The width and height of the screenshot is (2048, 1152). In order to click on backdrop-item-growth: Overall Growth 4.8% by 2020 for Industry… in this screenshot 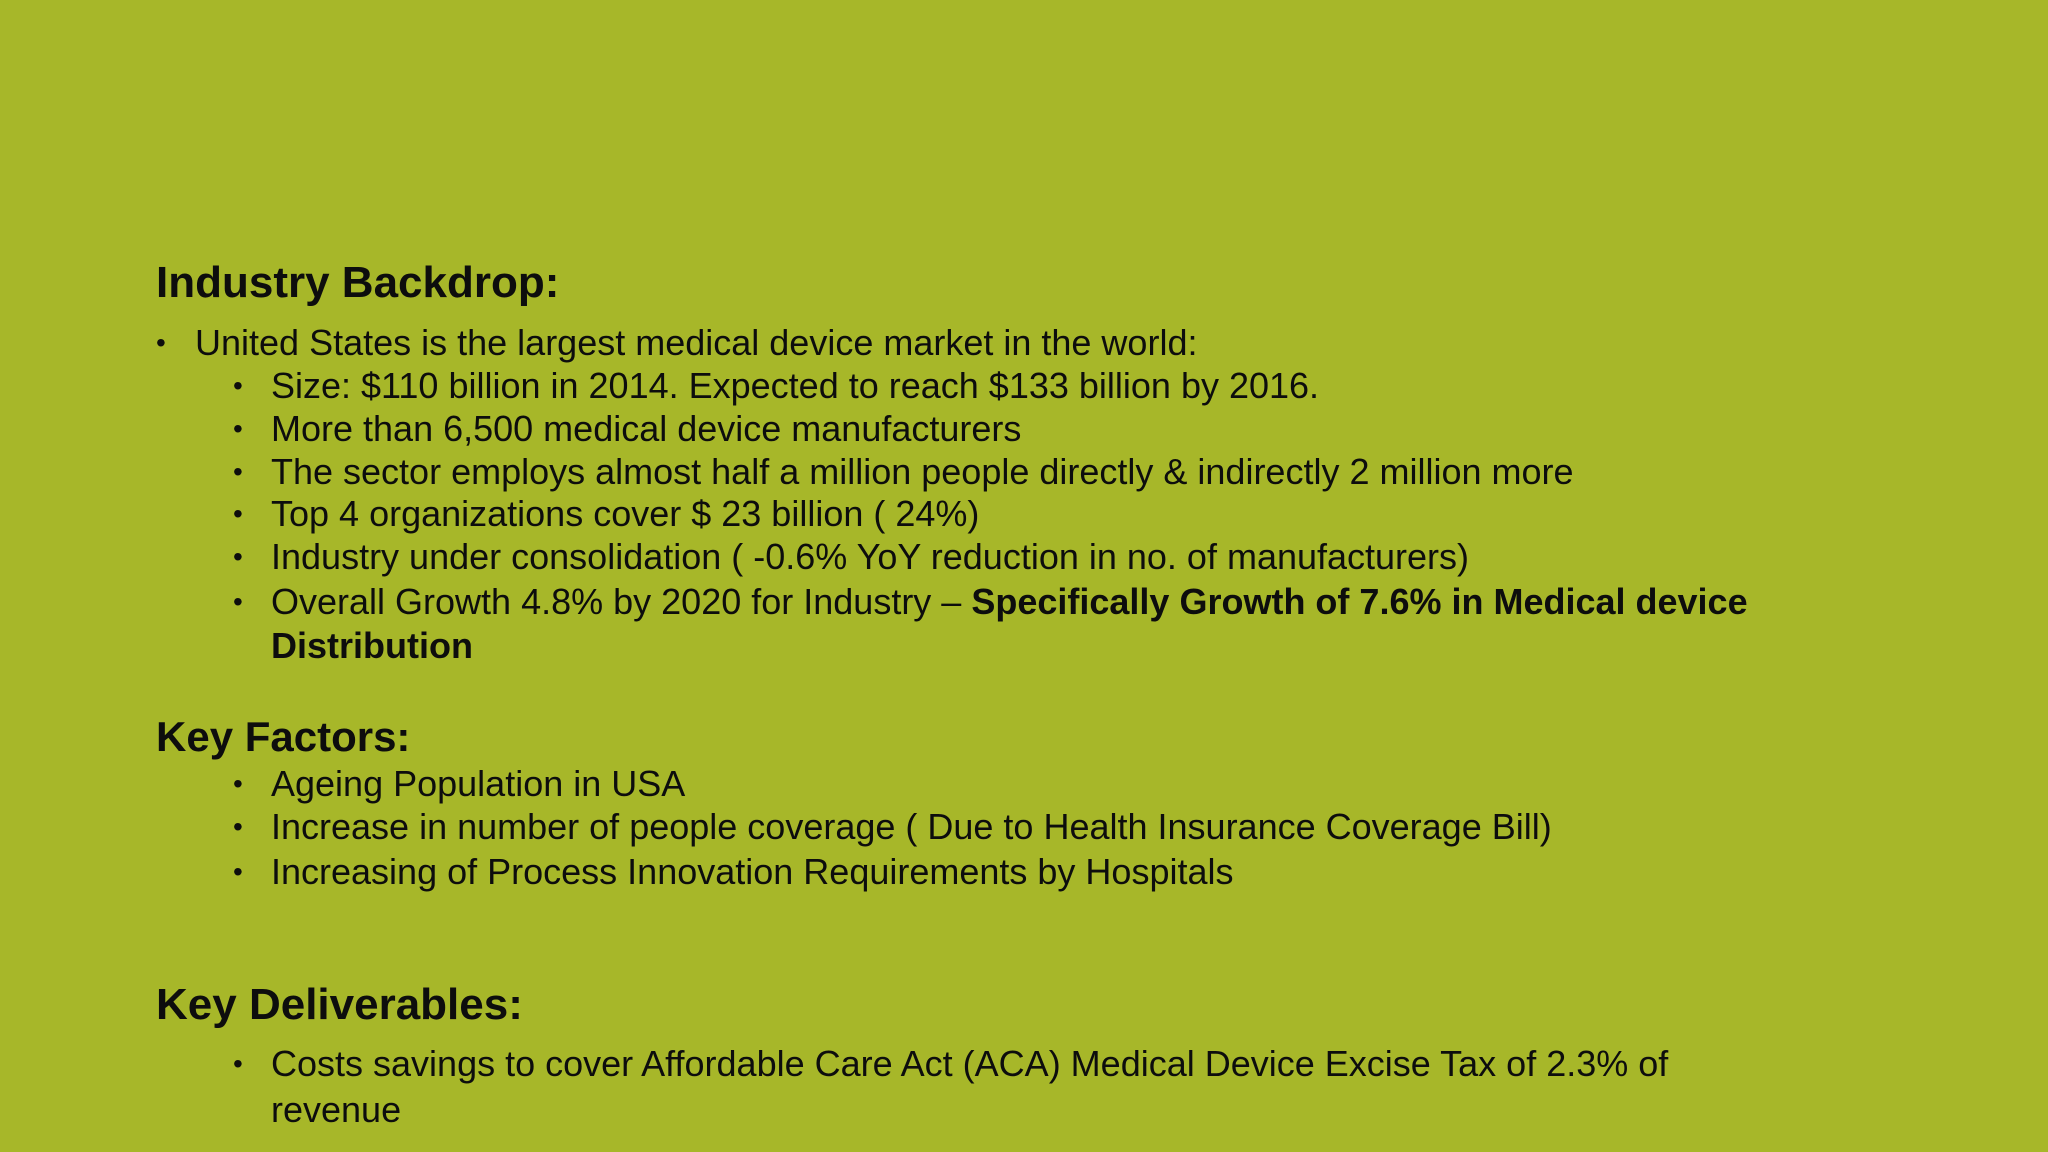, I will do `click(1009, 602)`.